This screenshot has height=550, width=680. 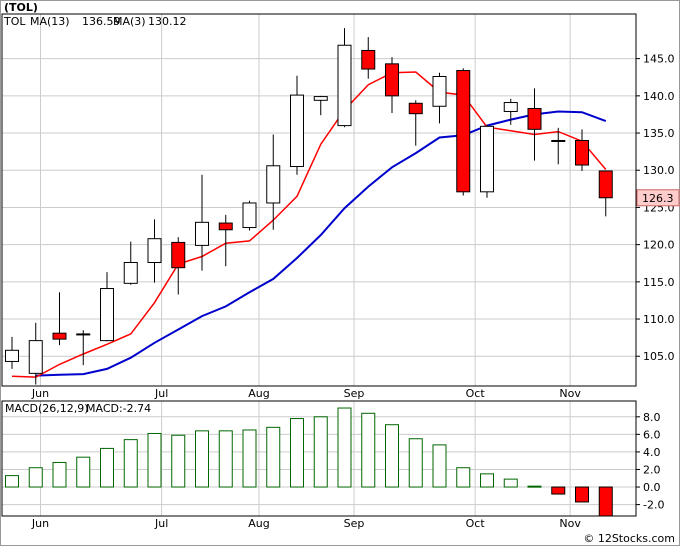 What do you see at coordinates (659, 96) in the screenshot?
I see `price-ytick-label: 140.0` at bounding box center [659, 96].